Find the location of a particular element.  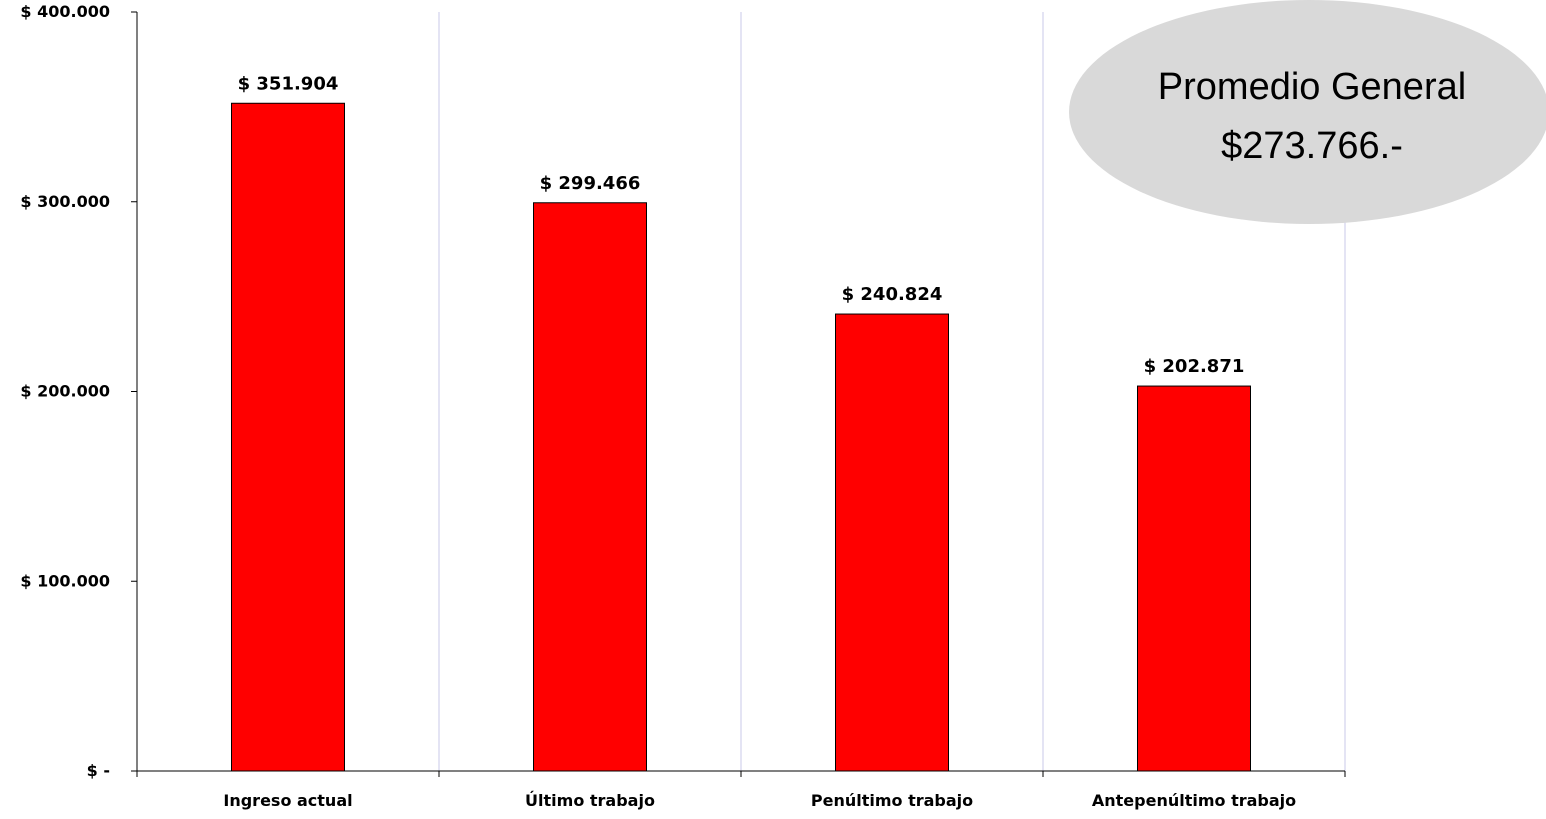

average-callout-title: Promedio General is located at coordinates (1312, 87).